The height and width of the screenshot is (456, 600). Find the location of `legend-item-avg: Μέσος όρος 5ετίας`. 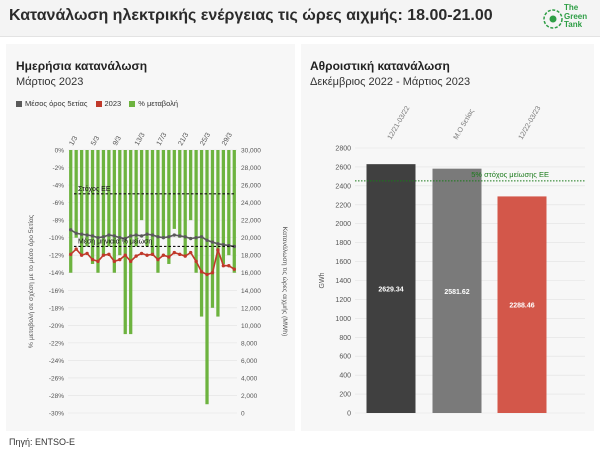

legend-item-avg: Μέσος όρος 5ετίας is located at coordinates (52, 103).